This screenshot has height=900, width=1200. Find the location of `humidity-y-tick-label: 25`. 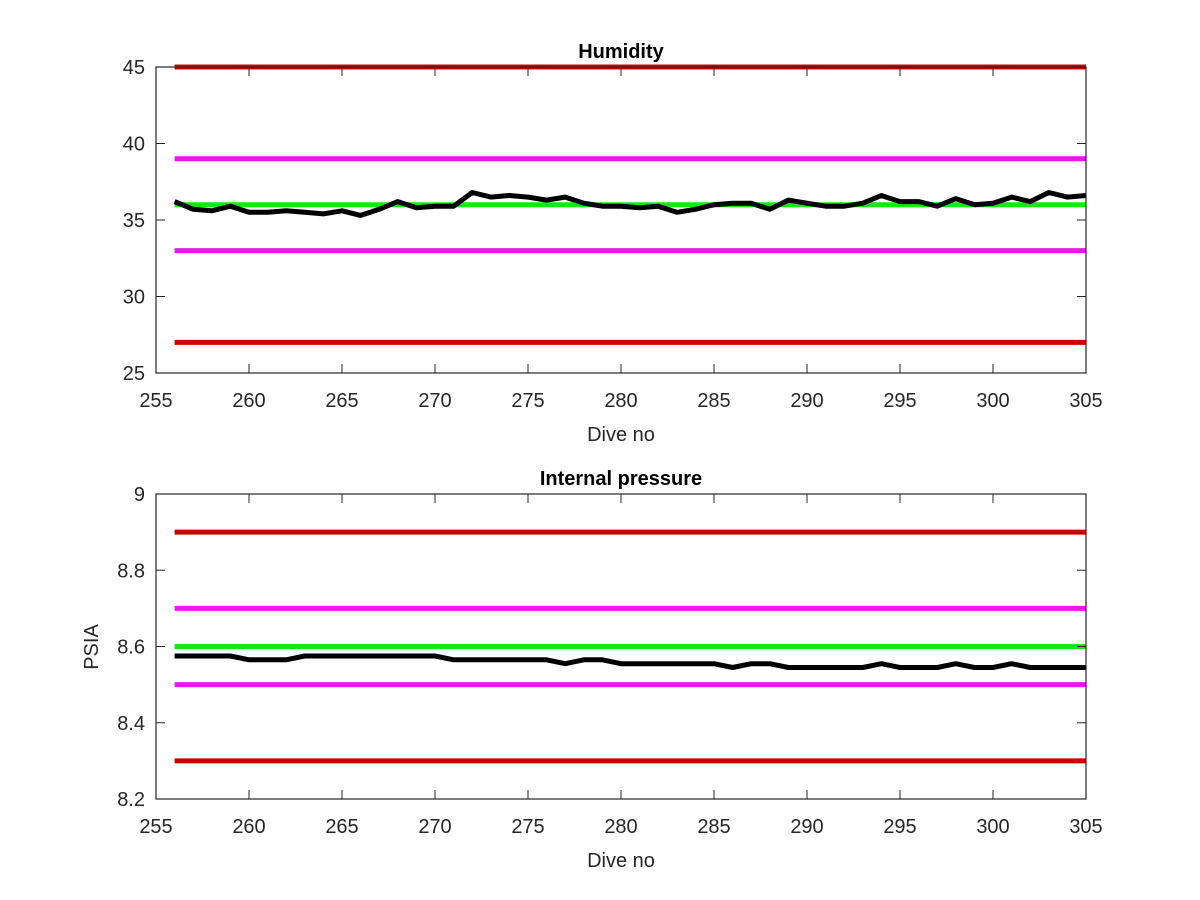

humidity-y-tick-label: 25 is located at coordinates (134, 374).